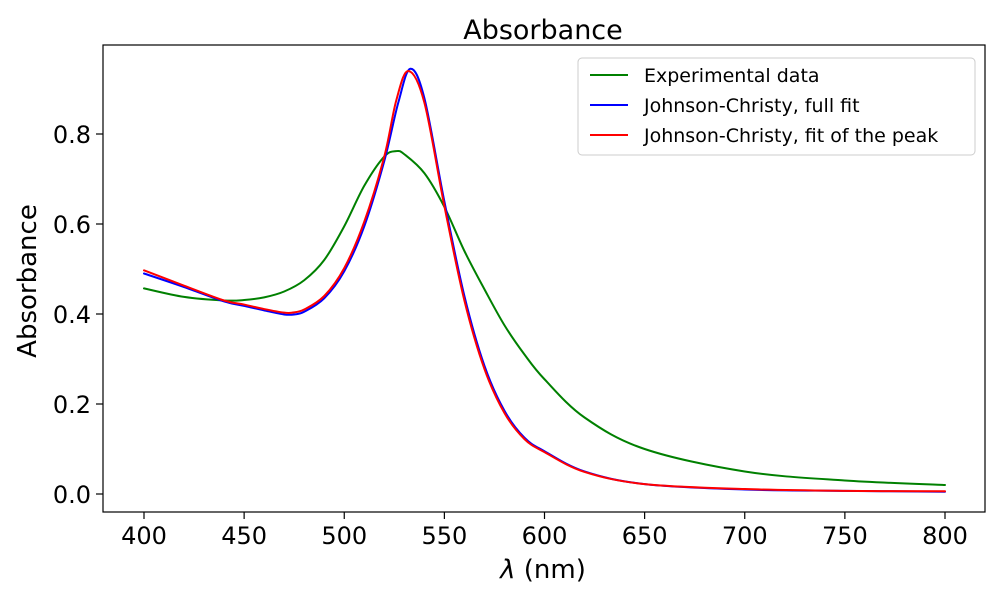 This screenshot has height=600, width=1000. What do you see at coordinates (551, 570) in the screenshot?
I see `x-axis-label-unit: (nm)` at bounding box center [551, 570].